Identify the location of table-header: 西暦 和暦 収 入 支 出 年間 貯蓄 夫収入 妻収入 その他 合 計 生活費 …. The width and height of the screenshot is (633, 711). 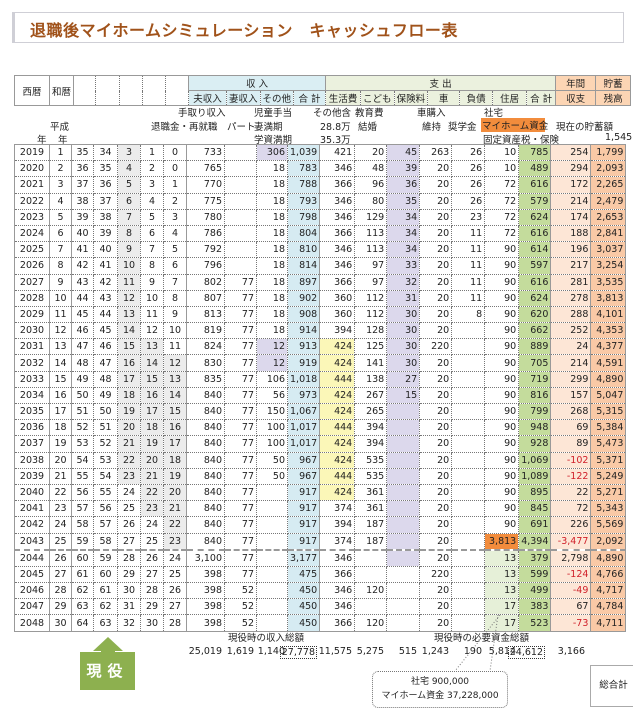
(323, 90).